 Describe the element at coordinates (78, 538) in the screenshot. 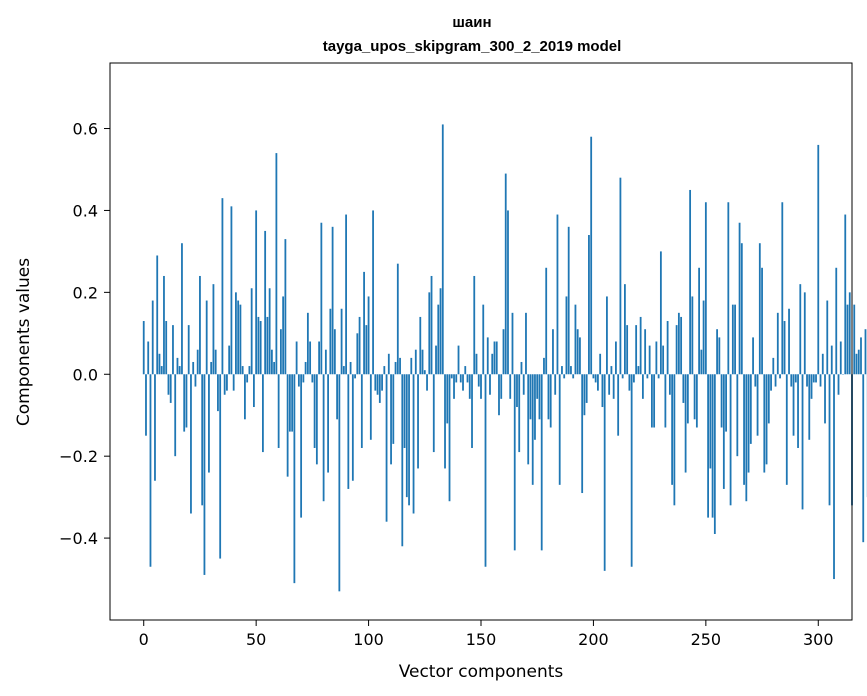

I see `y-tick-label: −0.4` at that location.